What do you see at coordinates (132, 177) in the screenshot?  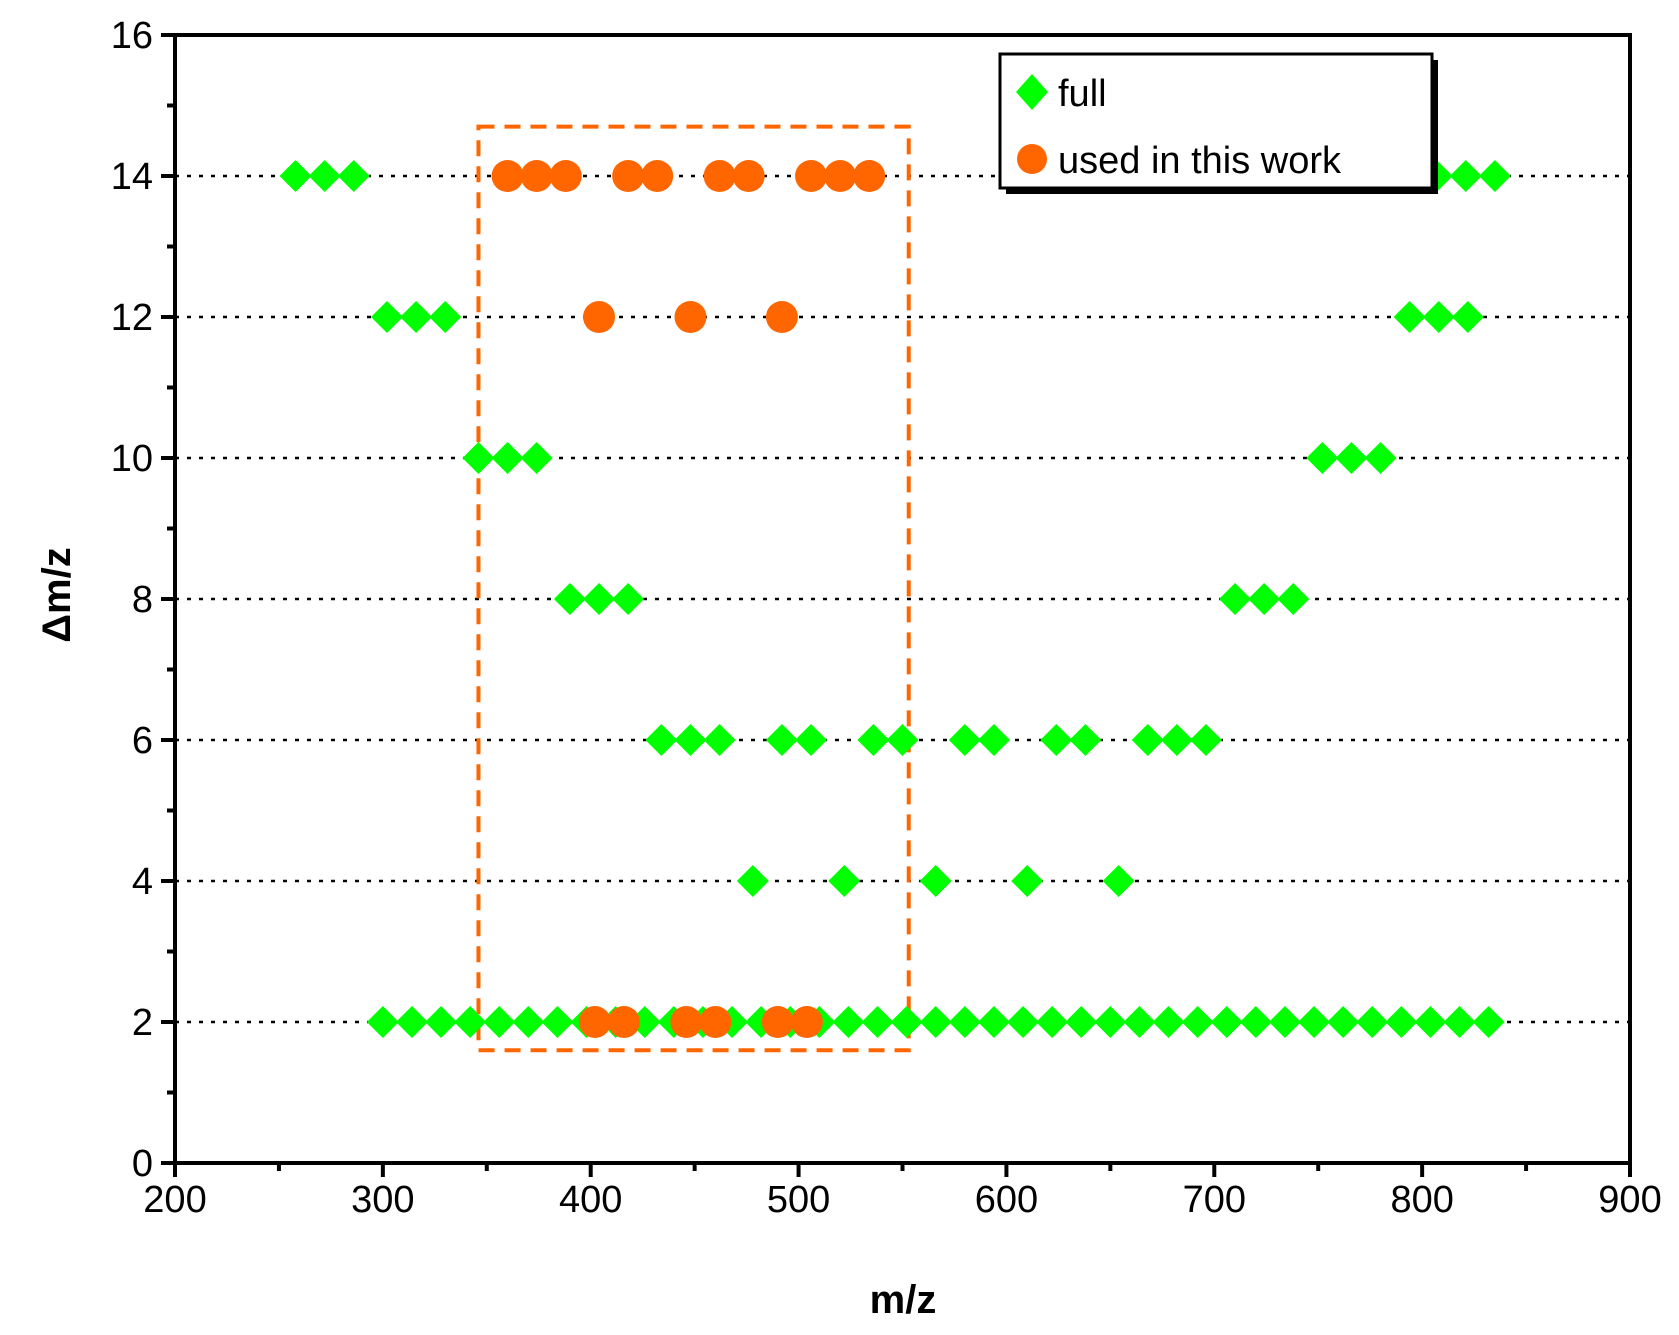 I see `y-tick-label: 14` at bounding box center [132, 177].